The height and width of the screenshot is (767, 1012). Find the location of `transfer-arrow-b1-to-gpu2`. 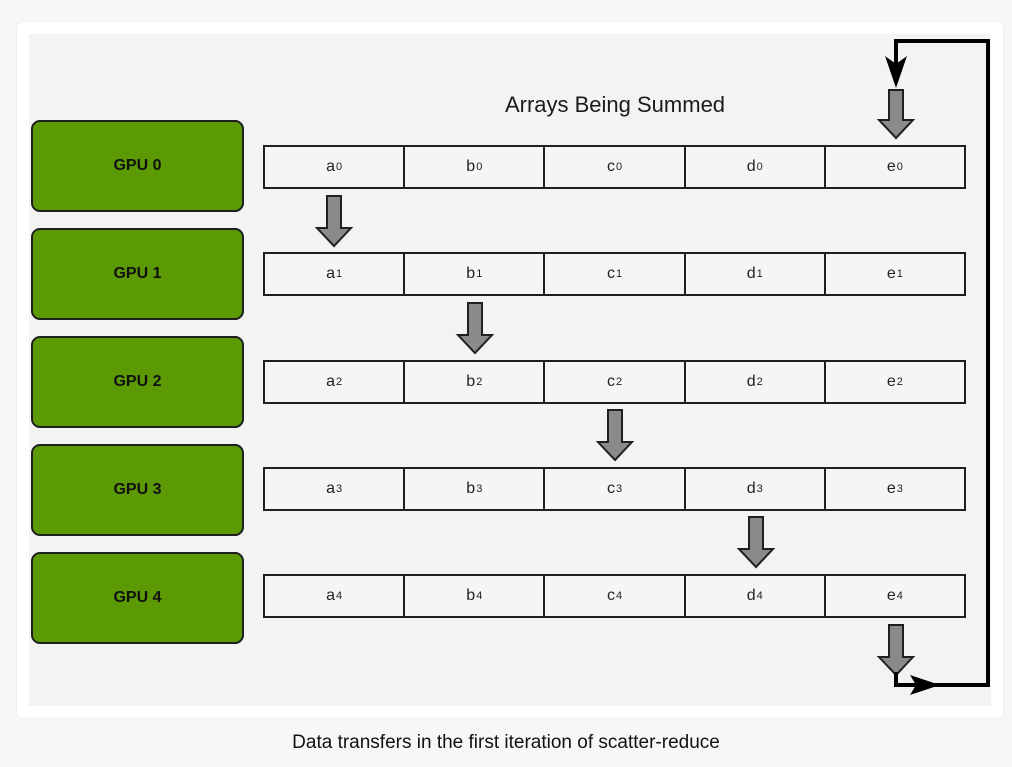

transfer-arrow-b1-to-gpu2 is located at coordinates (475, 328).